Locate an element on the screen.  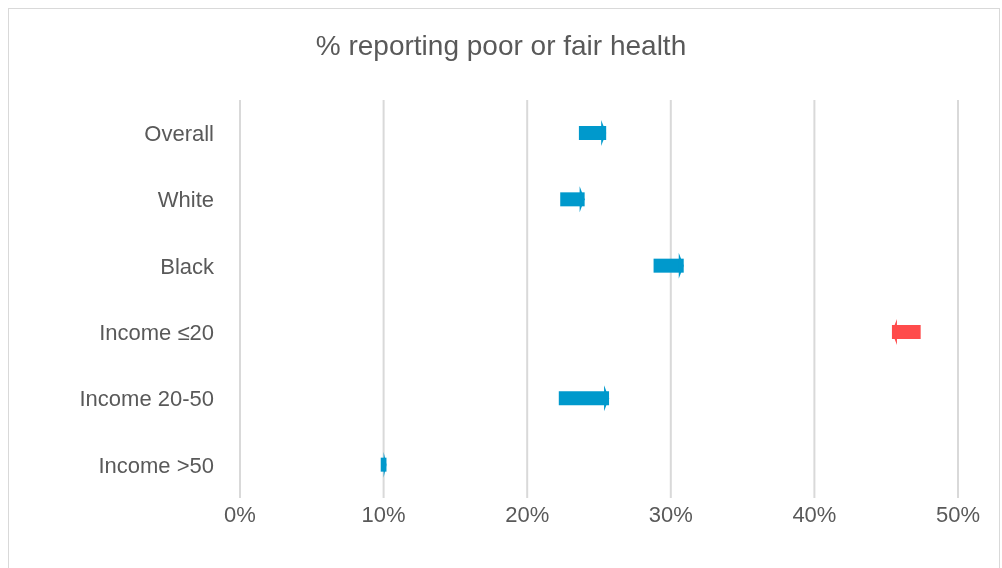
y-tick-label: Income ≤20 is located at coordinates (156, 332).